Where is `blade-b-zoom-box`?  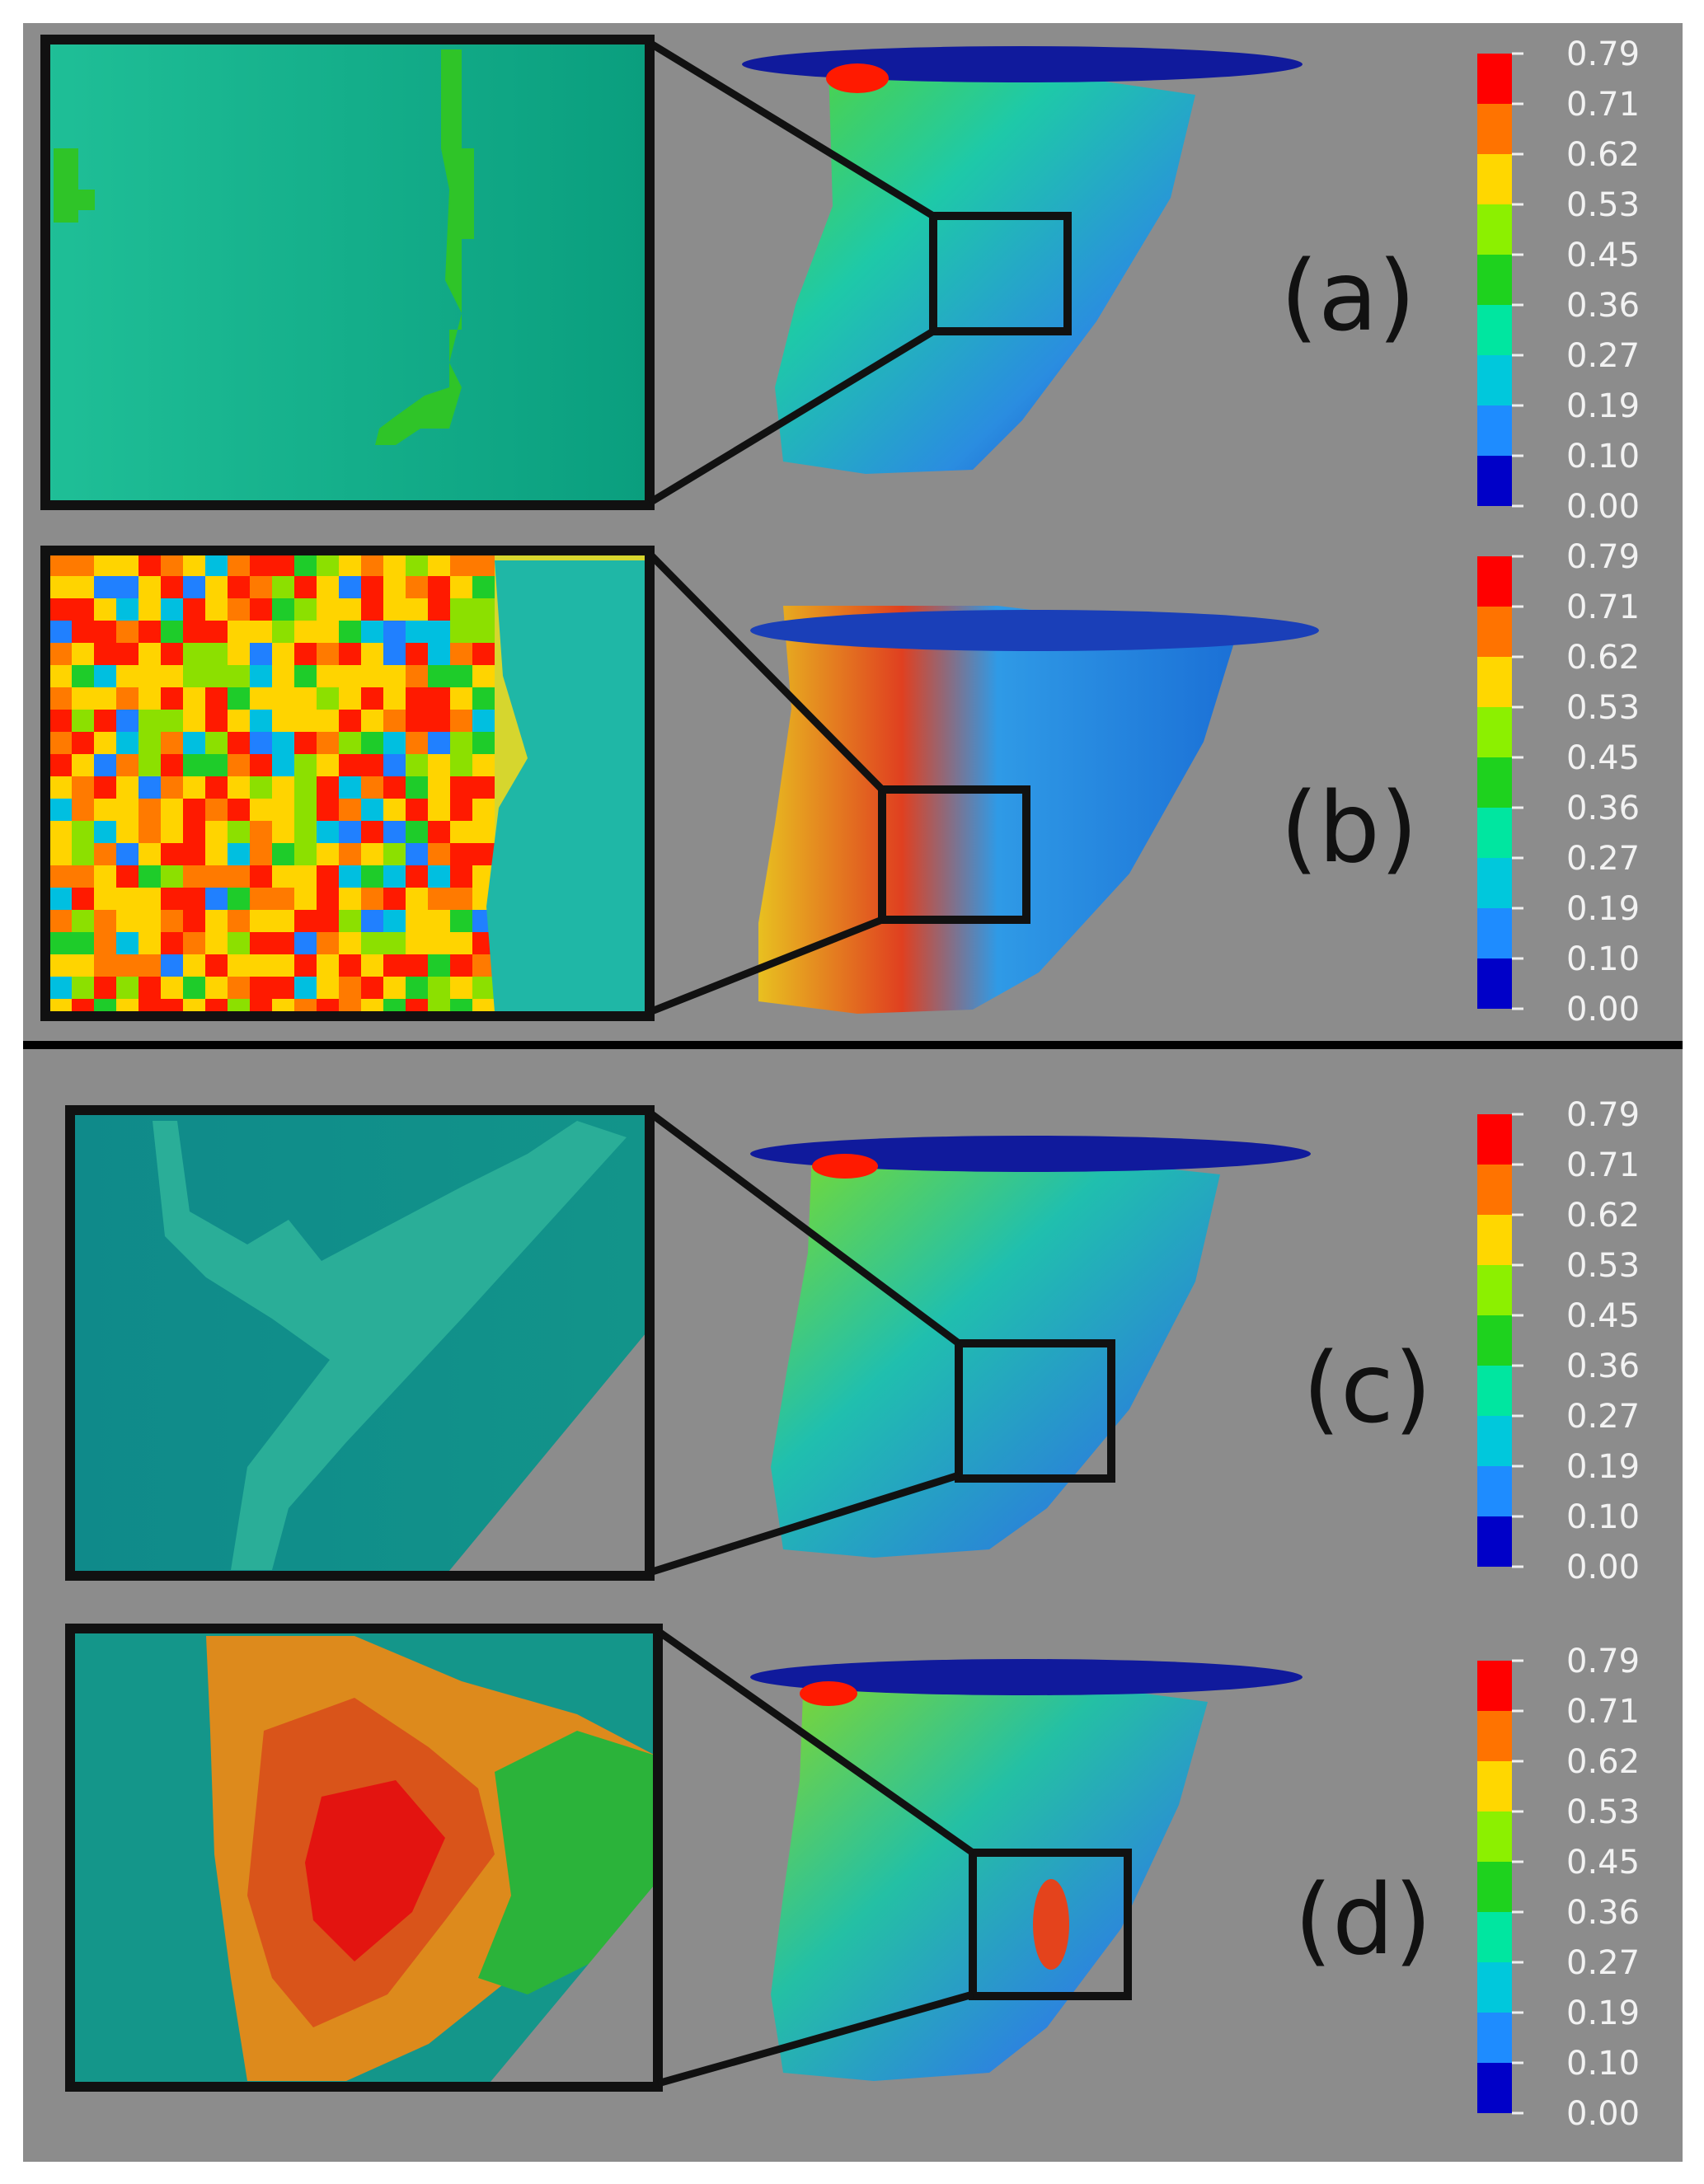
blade-b-zoom-box is located at coordinates (954, 854).